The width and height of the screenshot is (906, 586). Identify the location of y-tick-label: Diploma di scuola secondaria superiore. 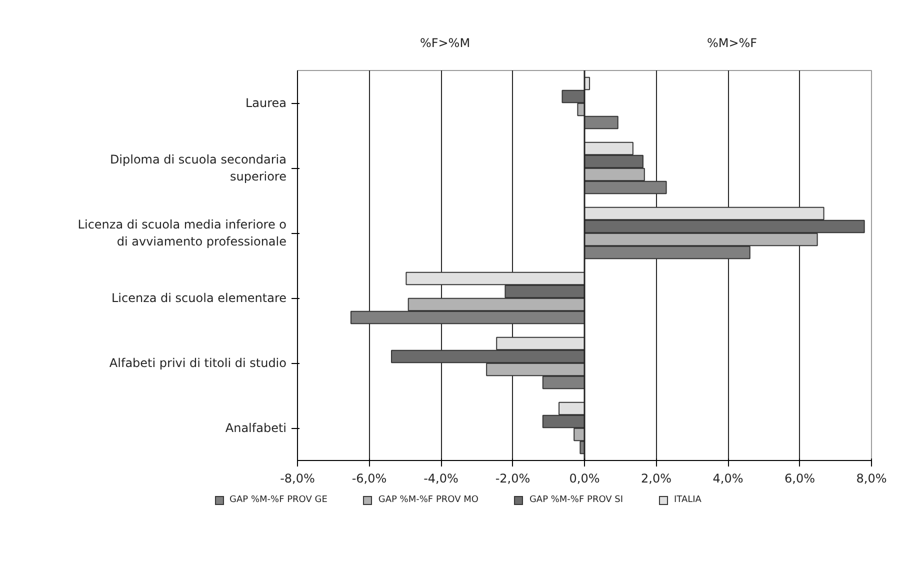
(198, 168).